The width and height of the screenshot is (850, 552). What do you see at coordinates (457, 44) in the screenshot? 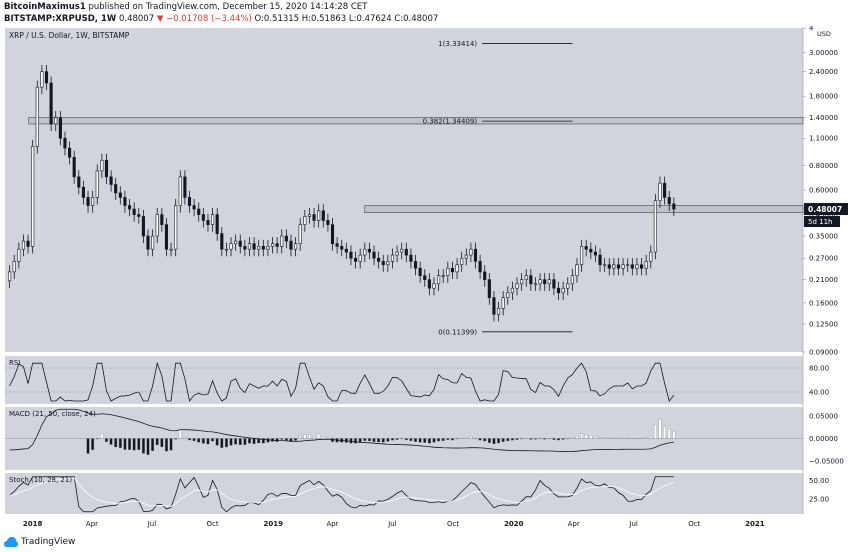
I see `fib-label: 1(3.33414)` at bounding box center [457, 44].